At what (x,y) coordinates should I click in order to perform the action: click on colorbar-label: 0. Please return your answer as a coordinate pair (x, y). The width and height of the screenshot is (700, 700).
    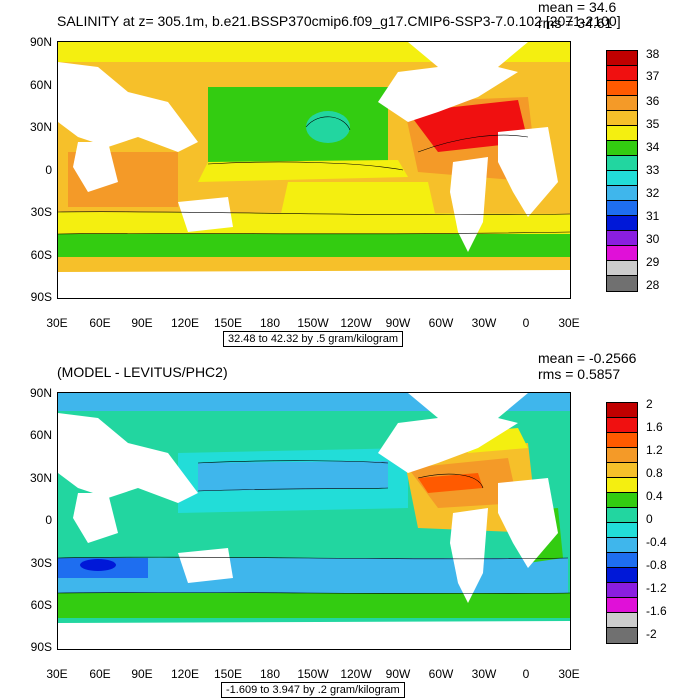
    Looking at the image, I should click on (649, 519).